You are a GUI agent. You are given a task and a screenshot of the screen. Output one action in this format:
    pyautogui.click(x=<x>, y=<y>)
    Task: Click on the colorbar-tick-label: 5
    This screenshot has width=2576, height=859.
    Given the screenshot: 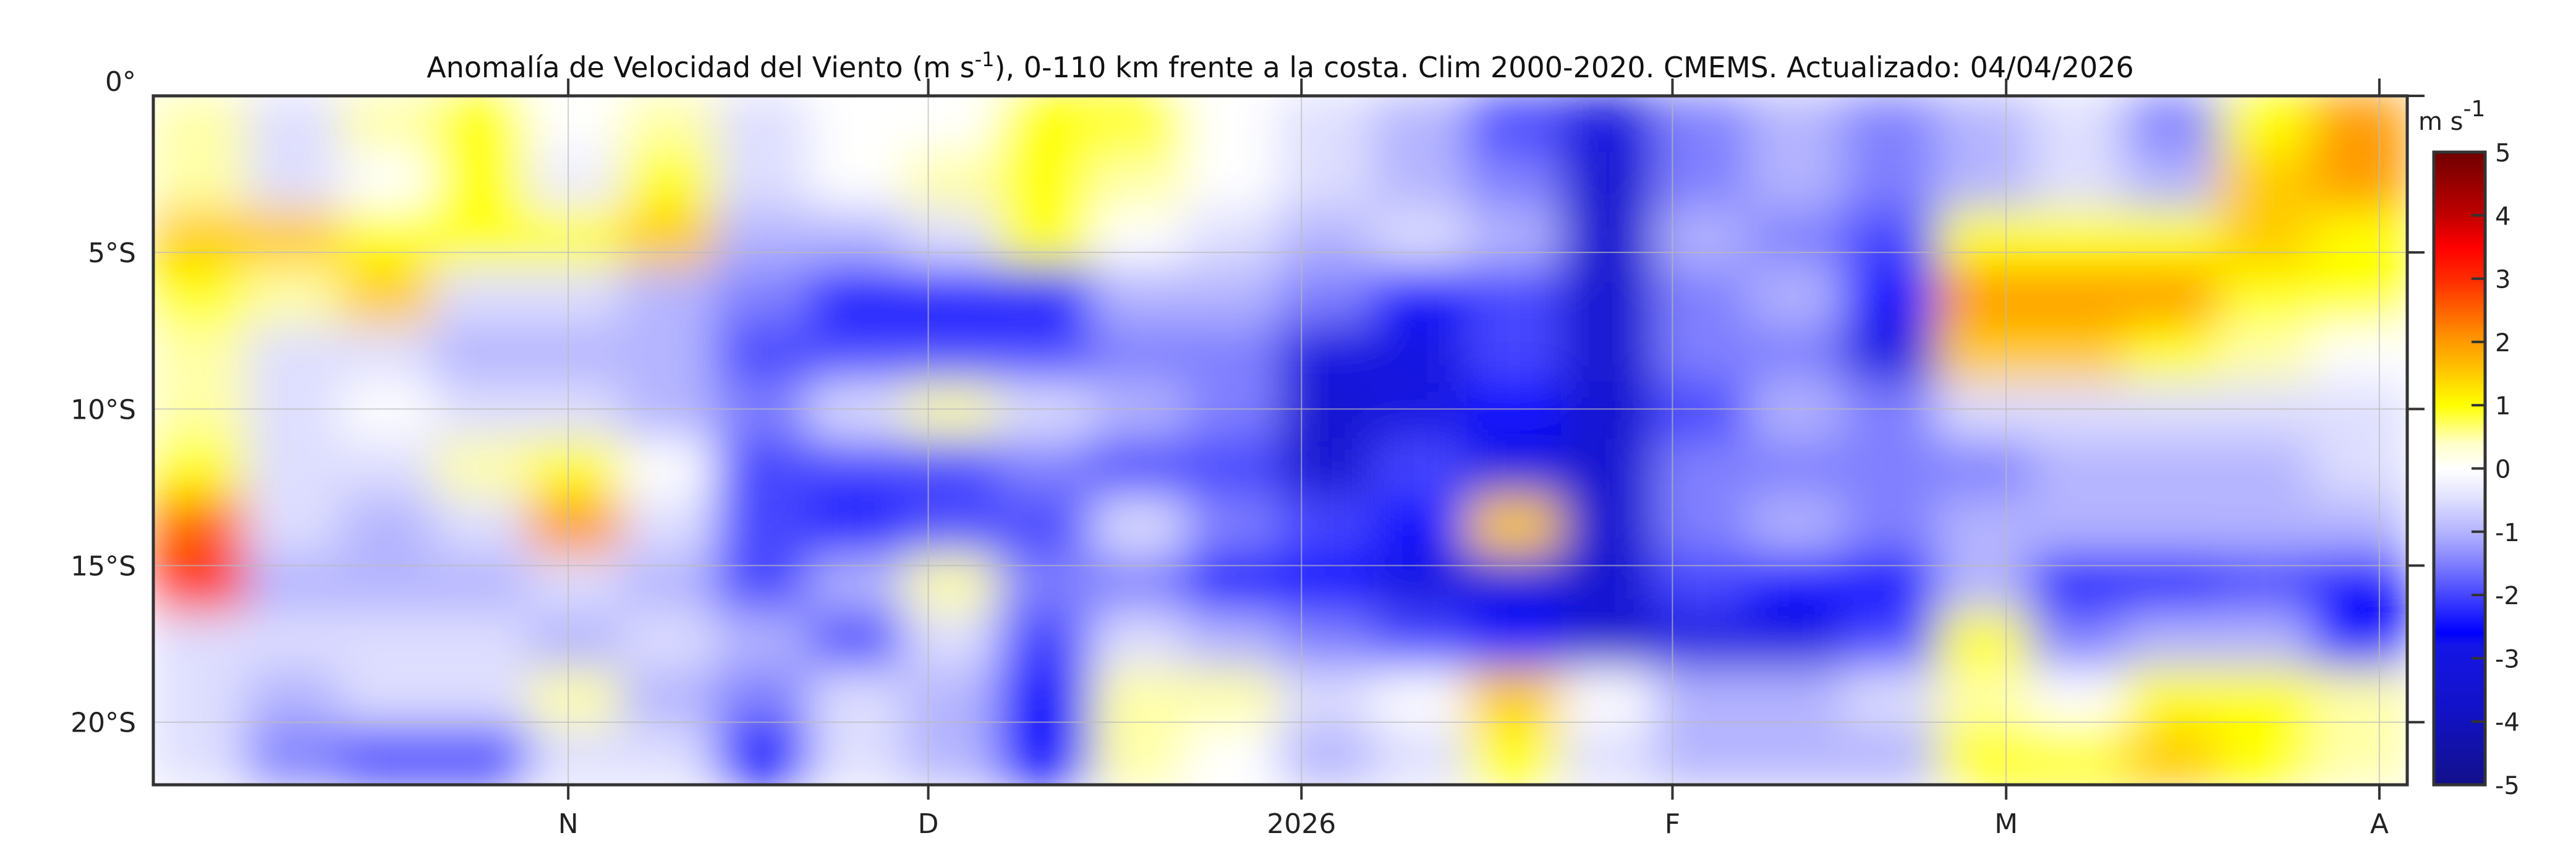 What is the action you would take?
    pyautogui.click(x=2502, y=154)
    